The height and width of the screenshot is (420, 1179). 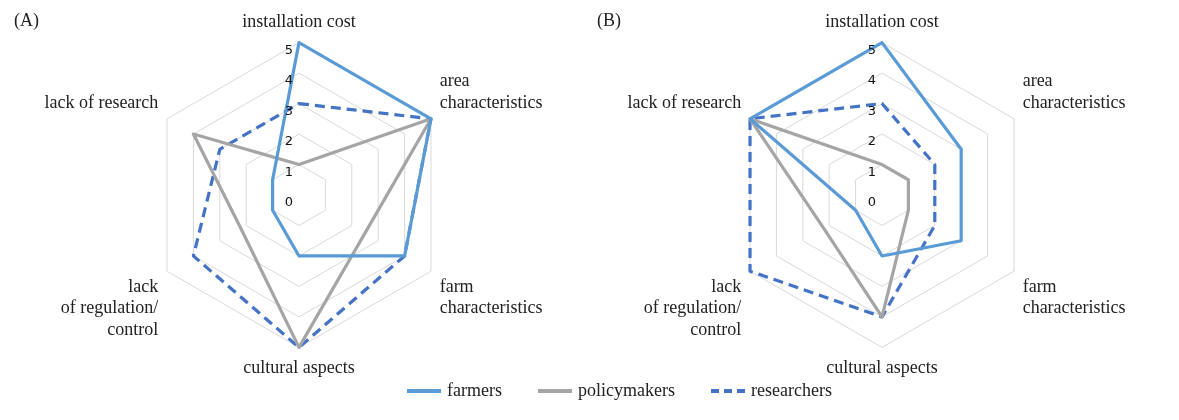 I want to click on legend-label: researchers, so click(x=791, y=390).